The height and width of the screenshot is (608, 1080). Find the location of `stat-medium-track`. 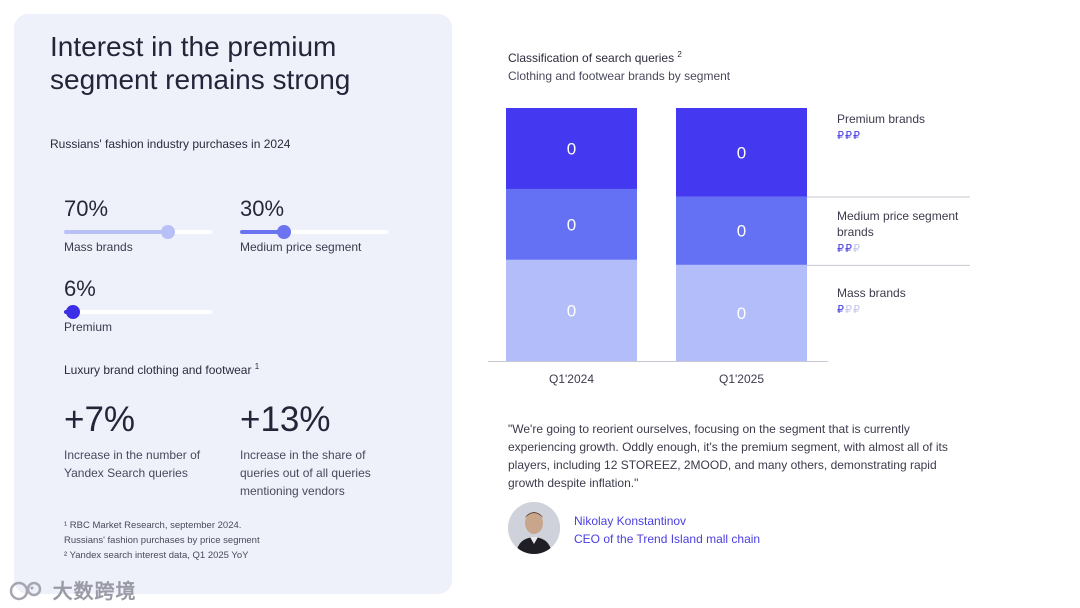

stat-medium-track is located at coordinates (314, 232).